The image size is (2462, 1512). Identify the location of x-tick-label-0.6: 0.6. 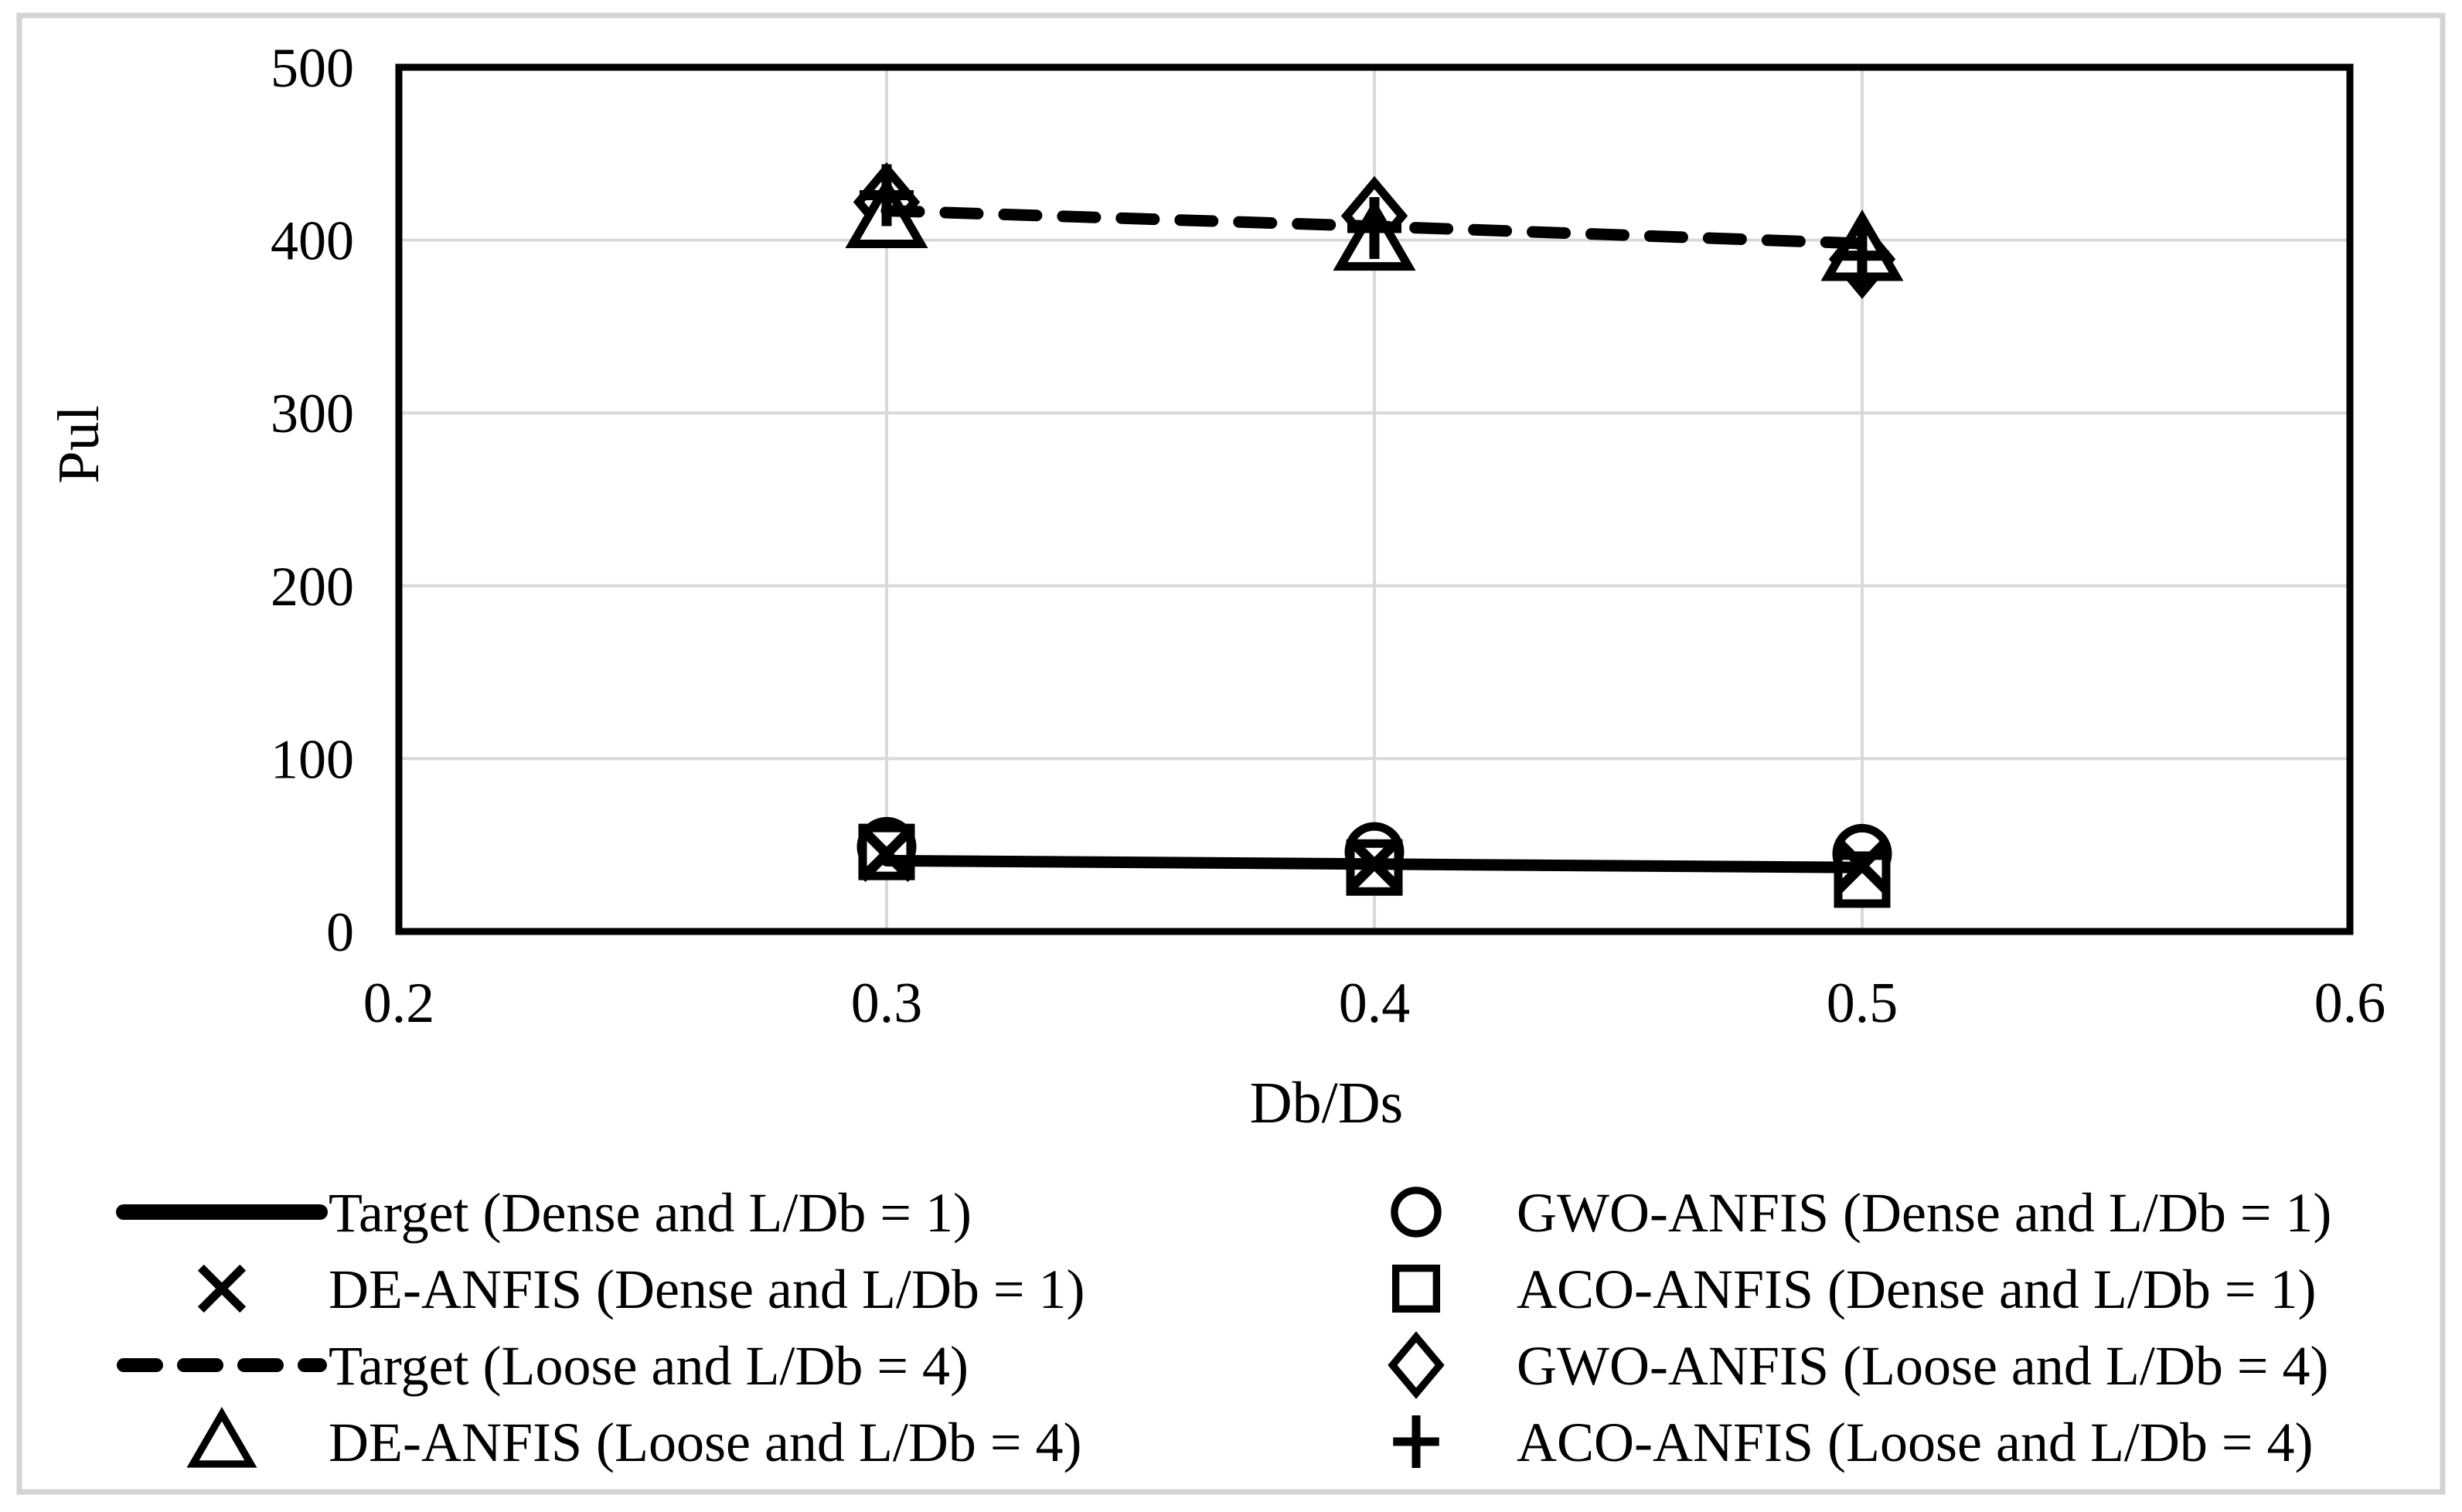
(2350, 1004).